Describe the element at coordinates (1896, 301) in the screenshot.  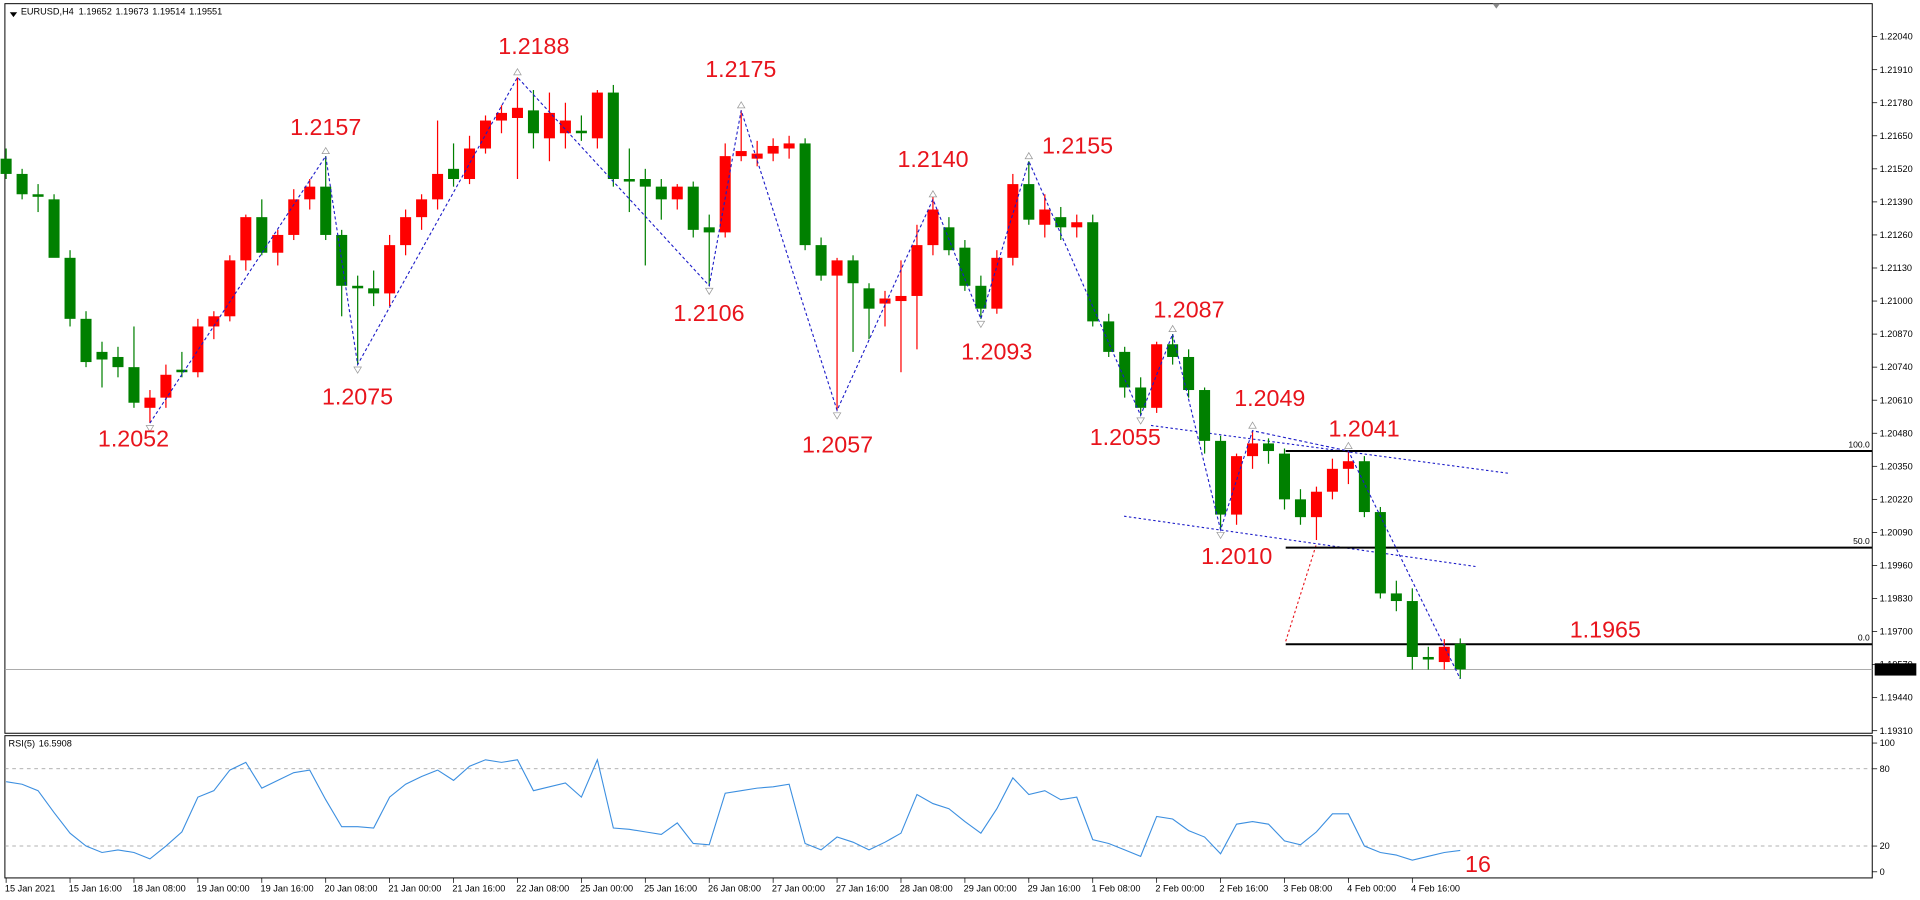
I see `y-tick-label: 1.21000` at that location.